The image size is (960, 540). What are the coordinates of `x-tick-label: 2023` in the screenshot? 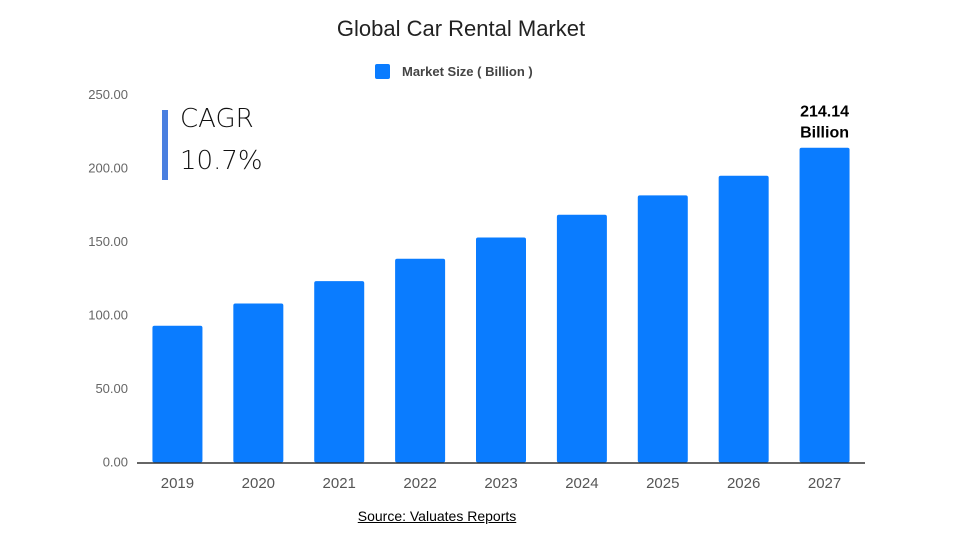 It's located at (500, 483).